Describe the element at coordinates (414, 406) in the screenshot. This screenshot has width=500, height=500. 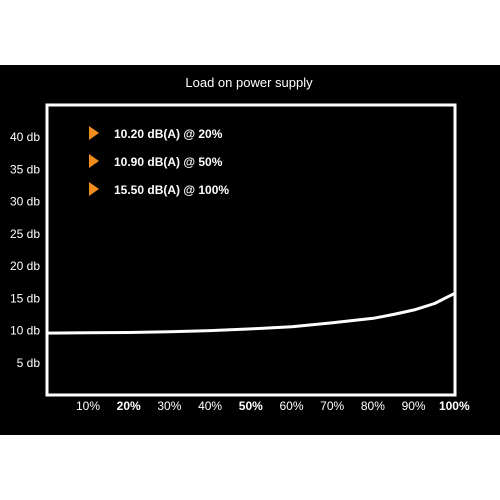
I see `x-tick-label: 90%` at that location.